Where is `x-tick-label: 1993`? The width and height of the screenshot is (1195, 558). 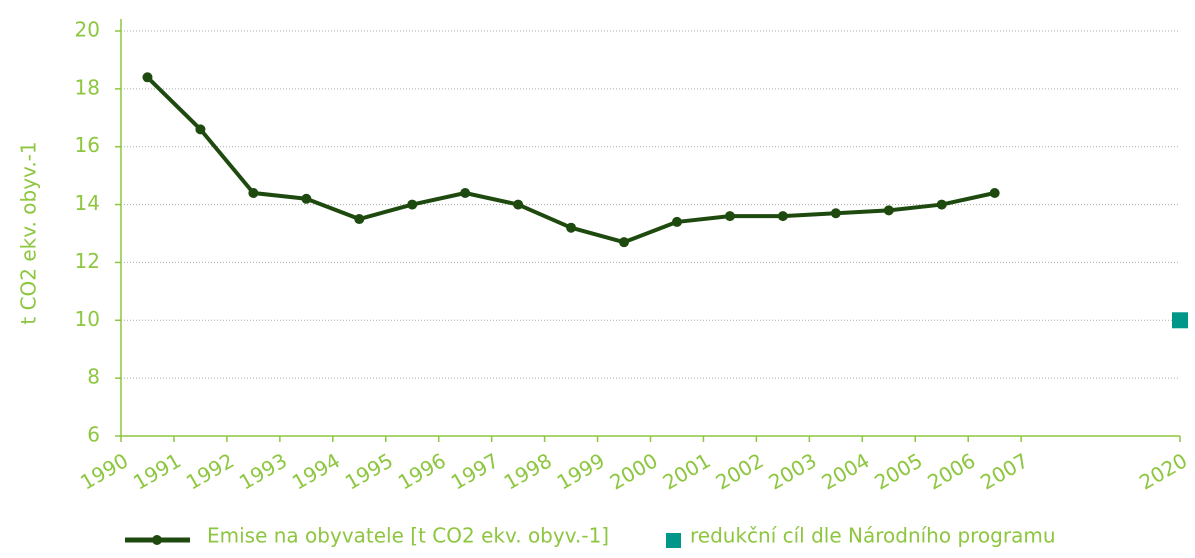 x-tick-label: 1993 is located at coordinates (263, 471).